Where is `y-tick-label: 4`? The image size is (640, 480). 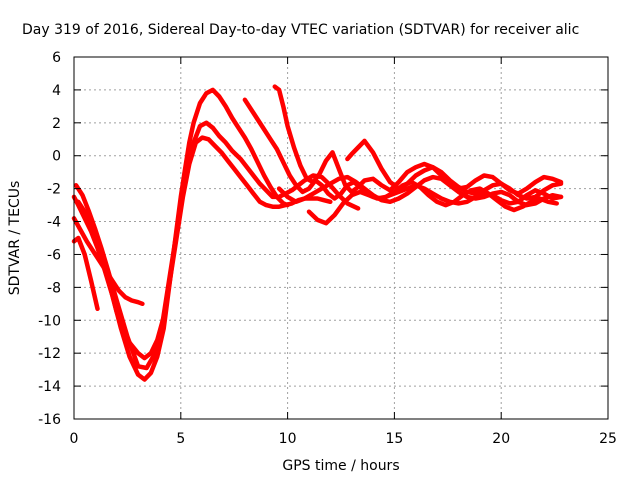
y-tick-label: 4 is located at coordinates (56, 91).